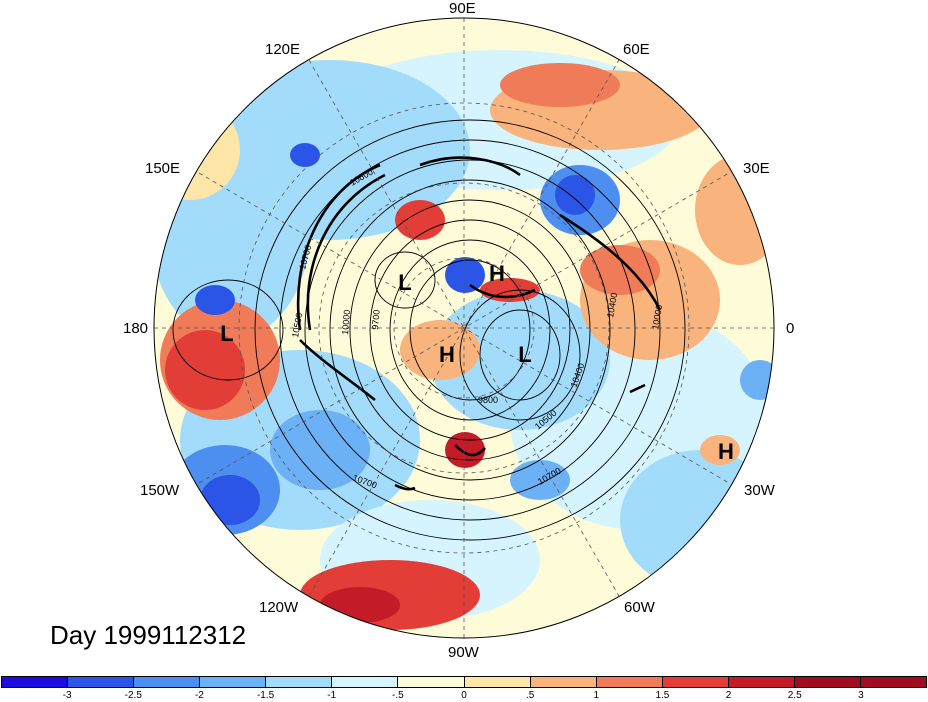 Image resolution: width=928 pixels, height=702 pixels. Describe the element at coordinates (463, 652) in the screenshot. I see `lon-label-90w: 90W` at that location.